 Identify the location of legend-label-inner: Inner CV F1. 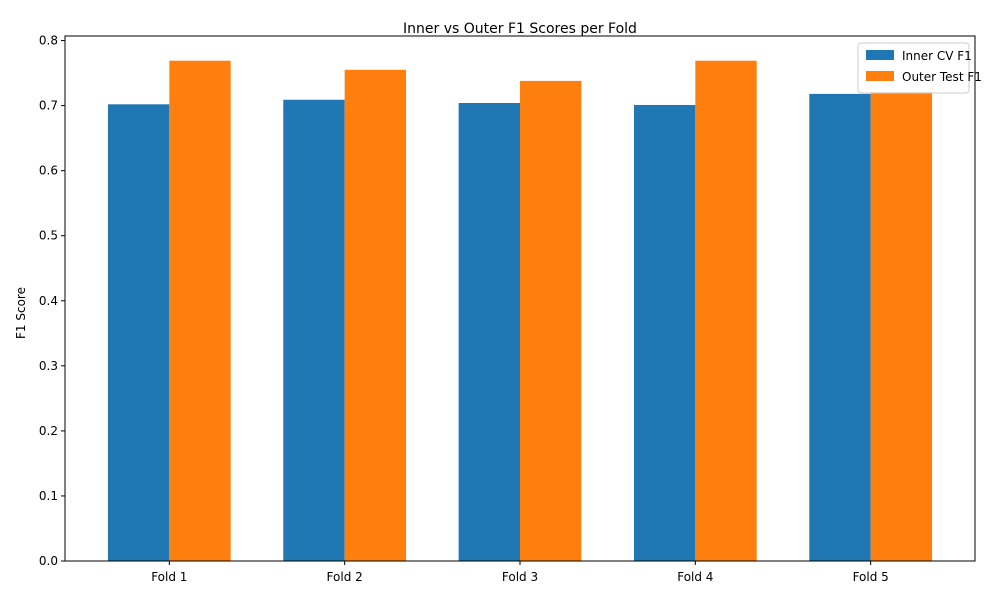
(937, 56).